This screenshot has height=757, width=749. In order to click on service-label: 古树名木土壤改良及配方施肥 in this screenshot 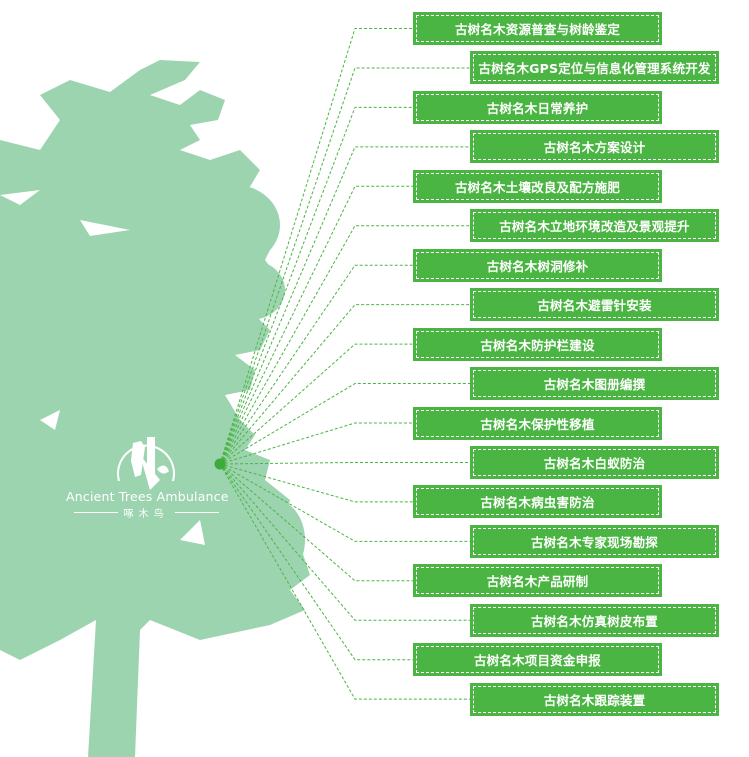, I will do `click(537, 186)`.